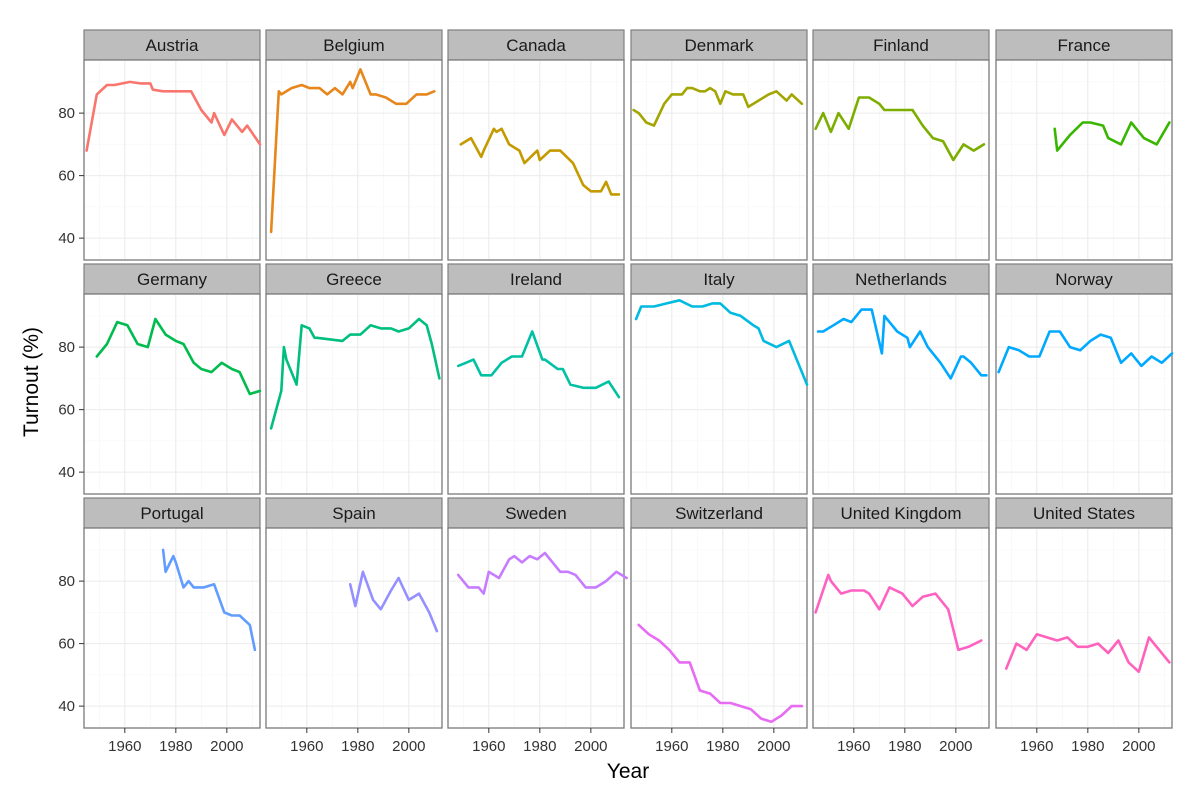 The width and height of the screenshot is (1200, 800). I want to click on facet-greece: Greece, so click(354, 379).